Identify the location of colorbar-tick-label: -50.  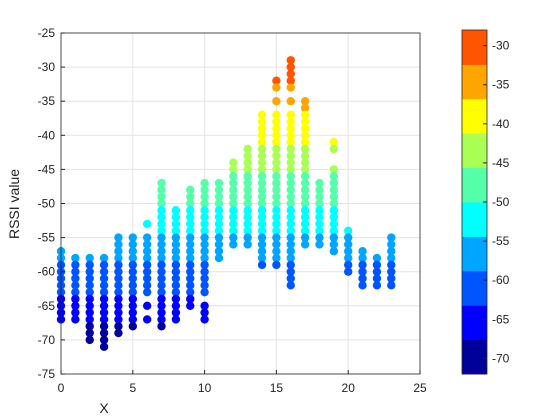
(501, 202).